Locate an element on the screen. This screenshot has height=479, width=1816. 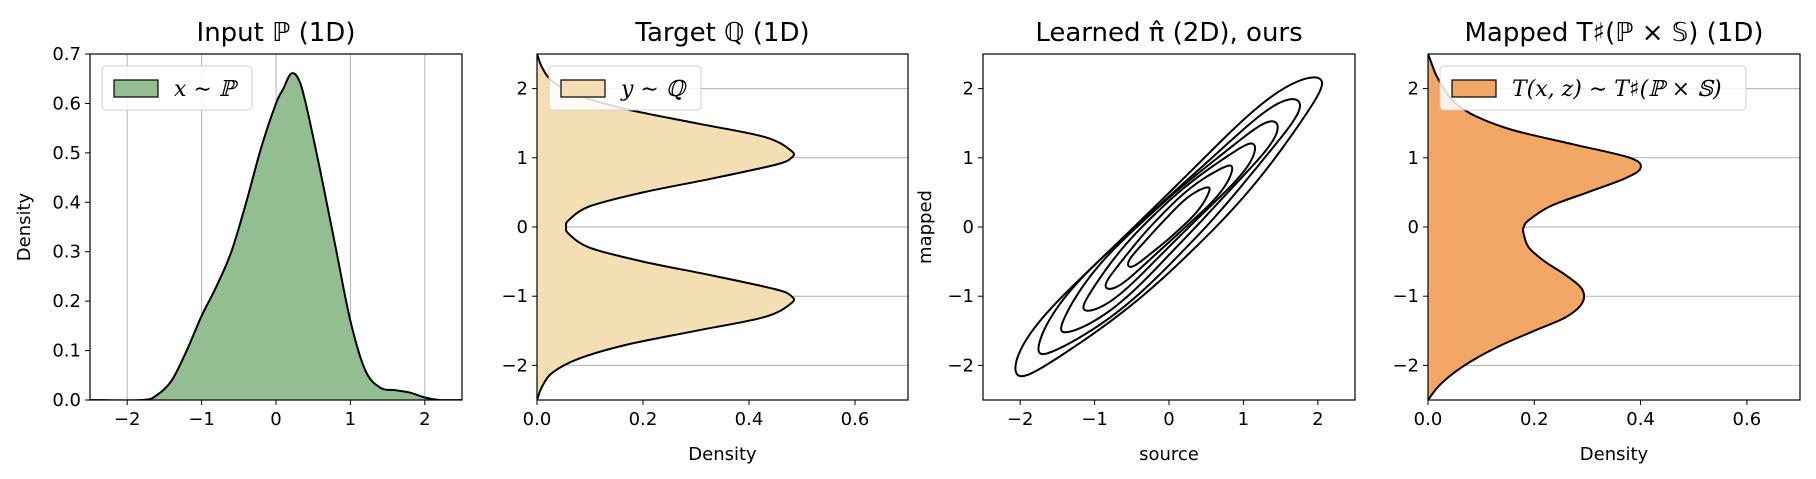
y-tick-label: 0.3 is located at coordinates (66, 252).